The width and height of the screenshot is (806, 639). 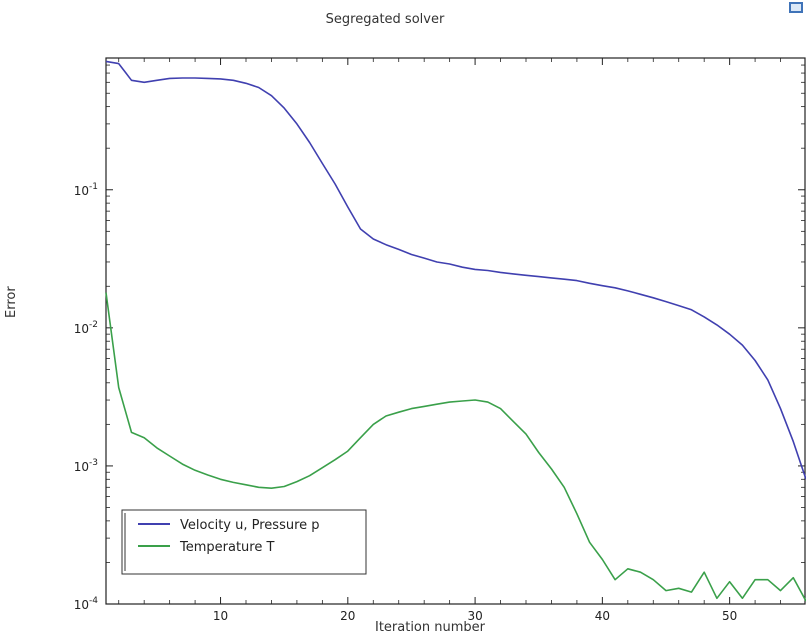 What do you see at coordinates (796, 7) in the screenshot?
I see `plot-settings-icon` at bounding box center [796, 7].